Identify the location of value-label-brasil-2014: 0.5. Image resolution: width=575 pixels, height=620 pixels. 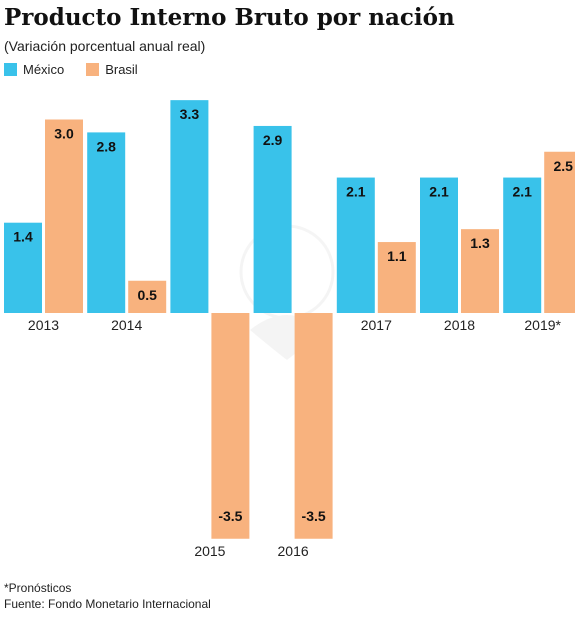
(147, 295).